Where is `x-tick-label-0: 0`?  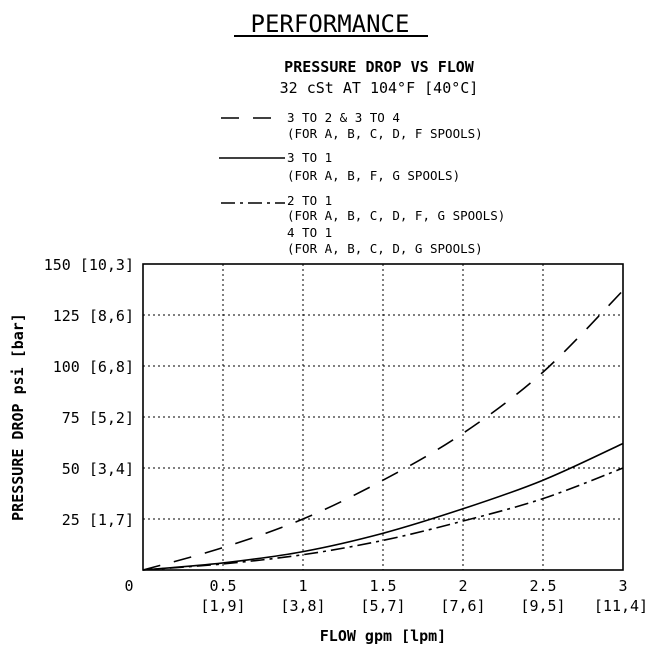
x-tick-label-0: 0 is located at coordinates (128, 586).